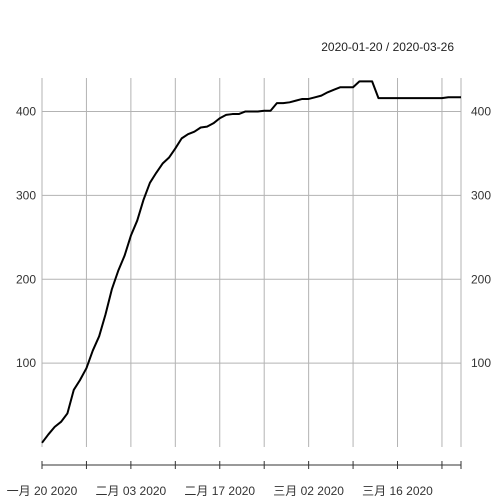 Image resolution: width=504 pixels, height=504 pixels. I want to click on x-tick-label: 二月 17 2020, so click(219, 491).